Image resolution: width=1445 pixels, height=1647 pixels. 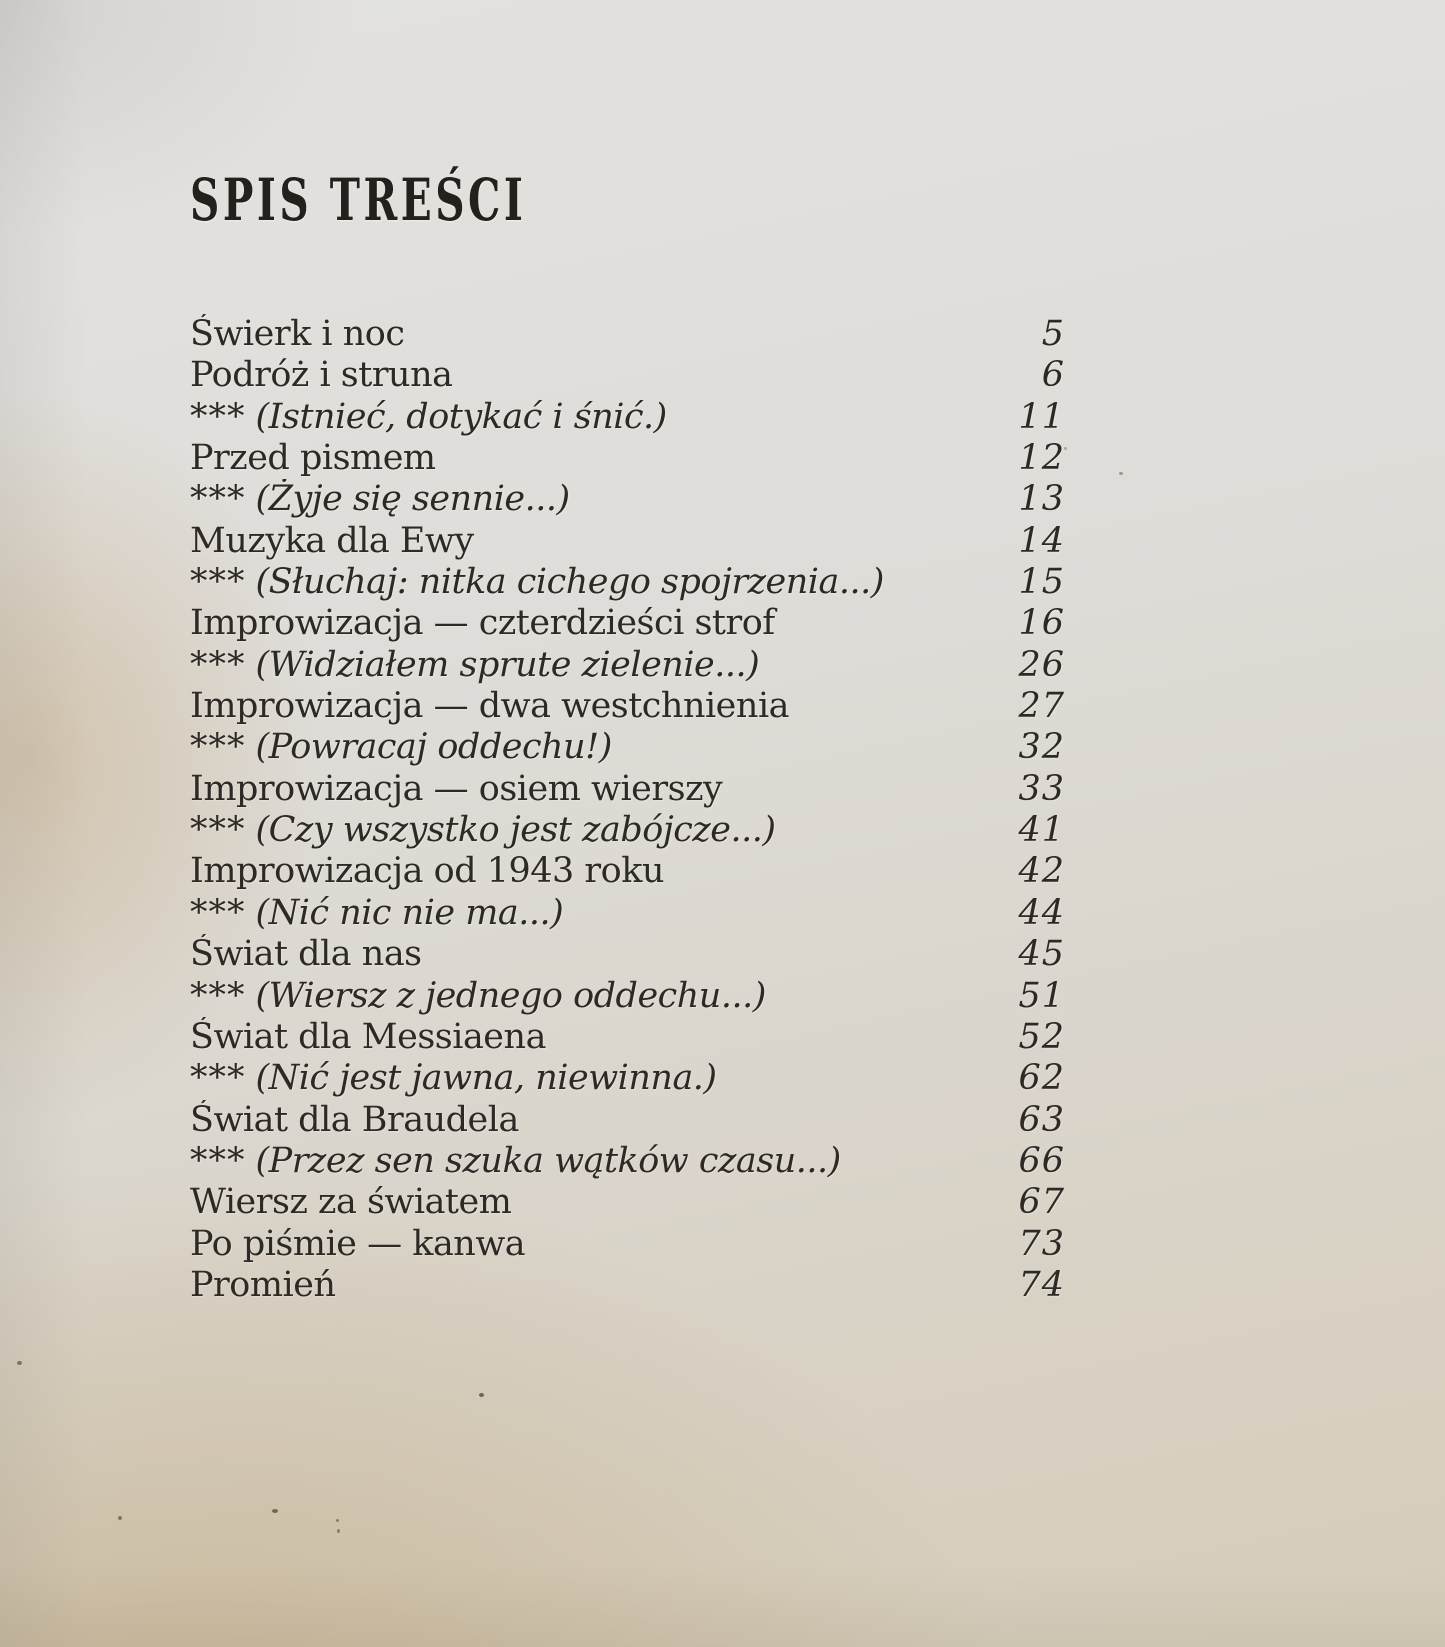 I want to click on toc-row: *** (Żyje się sennie...) 13, so click(x=627, y=499).